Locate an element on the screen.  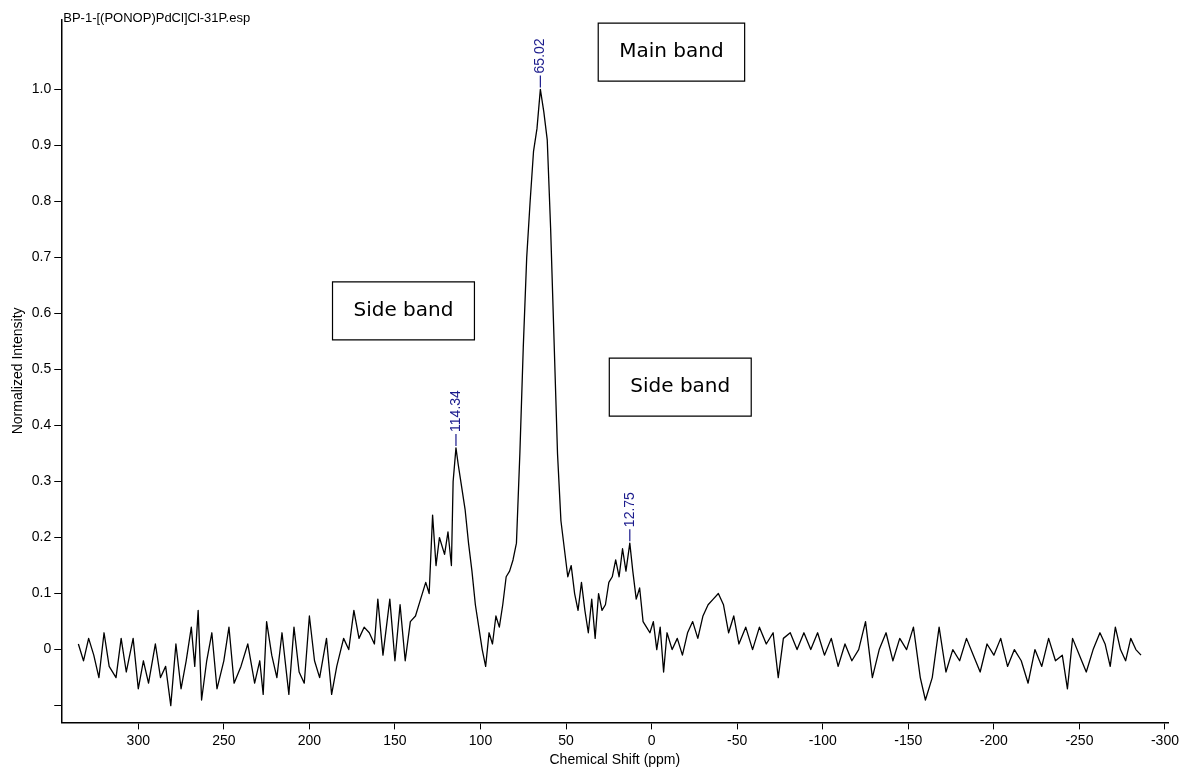
x-tick-label: 250 is located at coordinates (224, 739).